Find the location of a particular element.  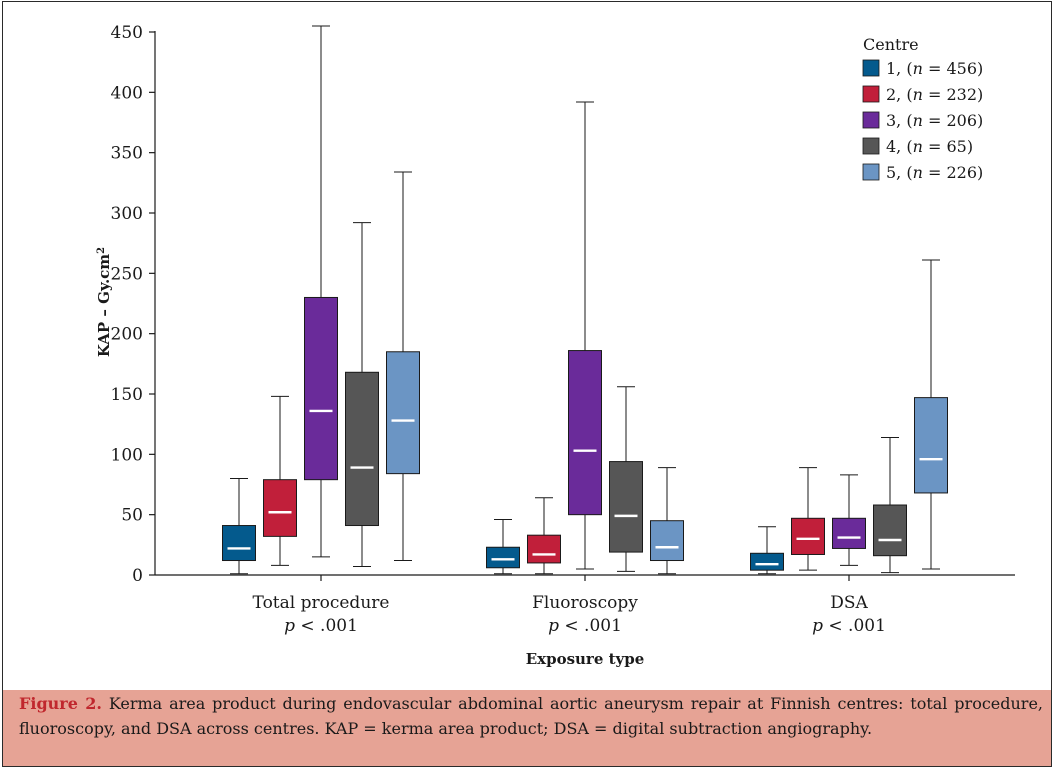

legend-label: 4, (n = 65) is located at coordinates (929, 146).